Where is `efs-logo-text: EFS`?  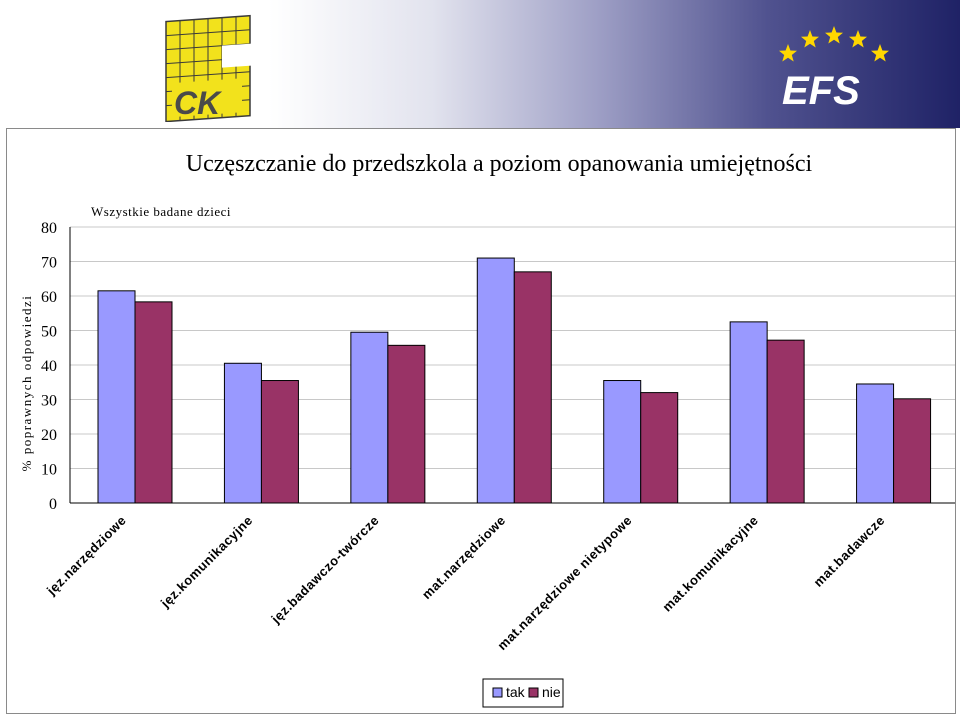
efs-logo-text: EFS is located at coordinates (821, 90).